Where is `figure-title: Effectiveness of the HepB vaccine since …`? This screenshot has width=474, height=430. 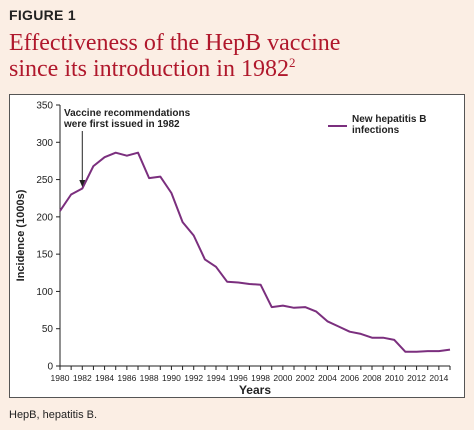 figure-title: Effectiveness of the HepB vaccine since … is located at coordinates (239, 56).